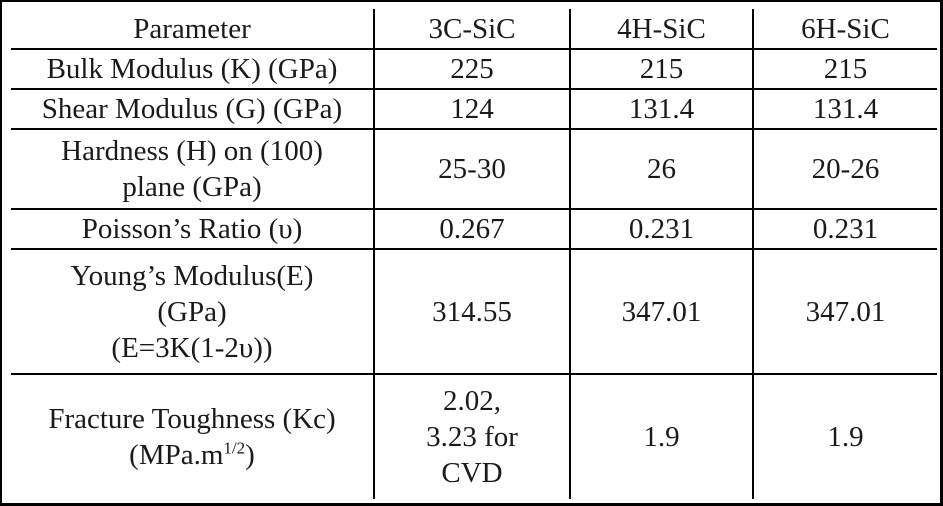 This screenshot has height=506, width=943. Describe the element at coordinates (844, 229) in the screenshot. I see `cell-6h-sic: 0.231` at that location.